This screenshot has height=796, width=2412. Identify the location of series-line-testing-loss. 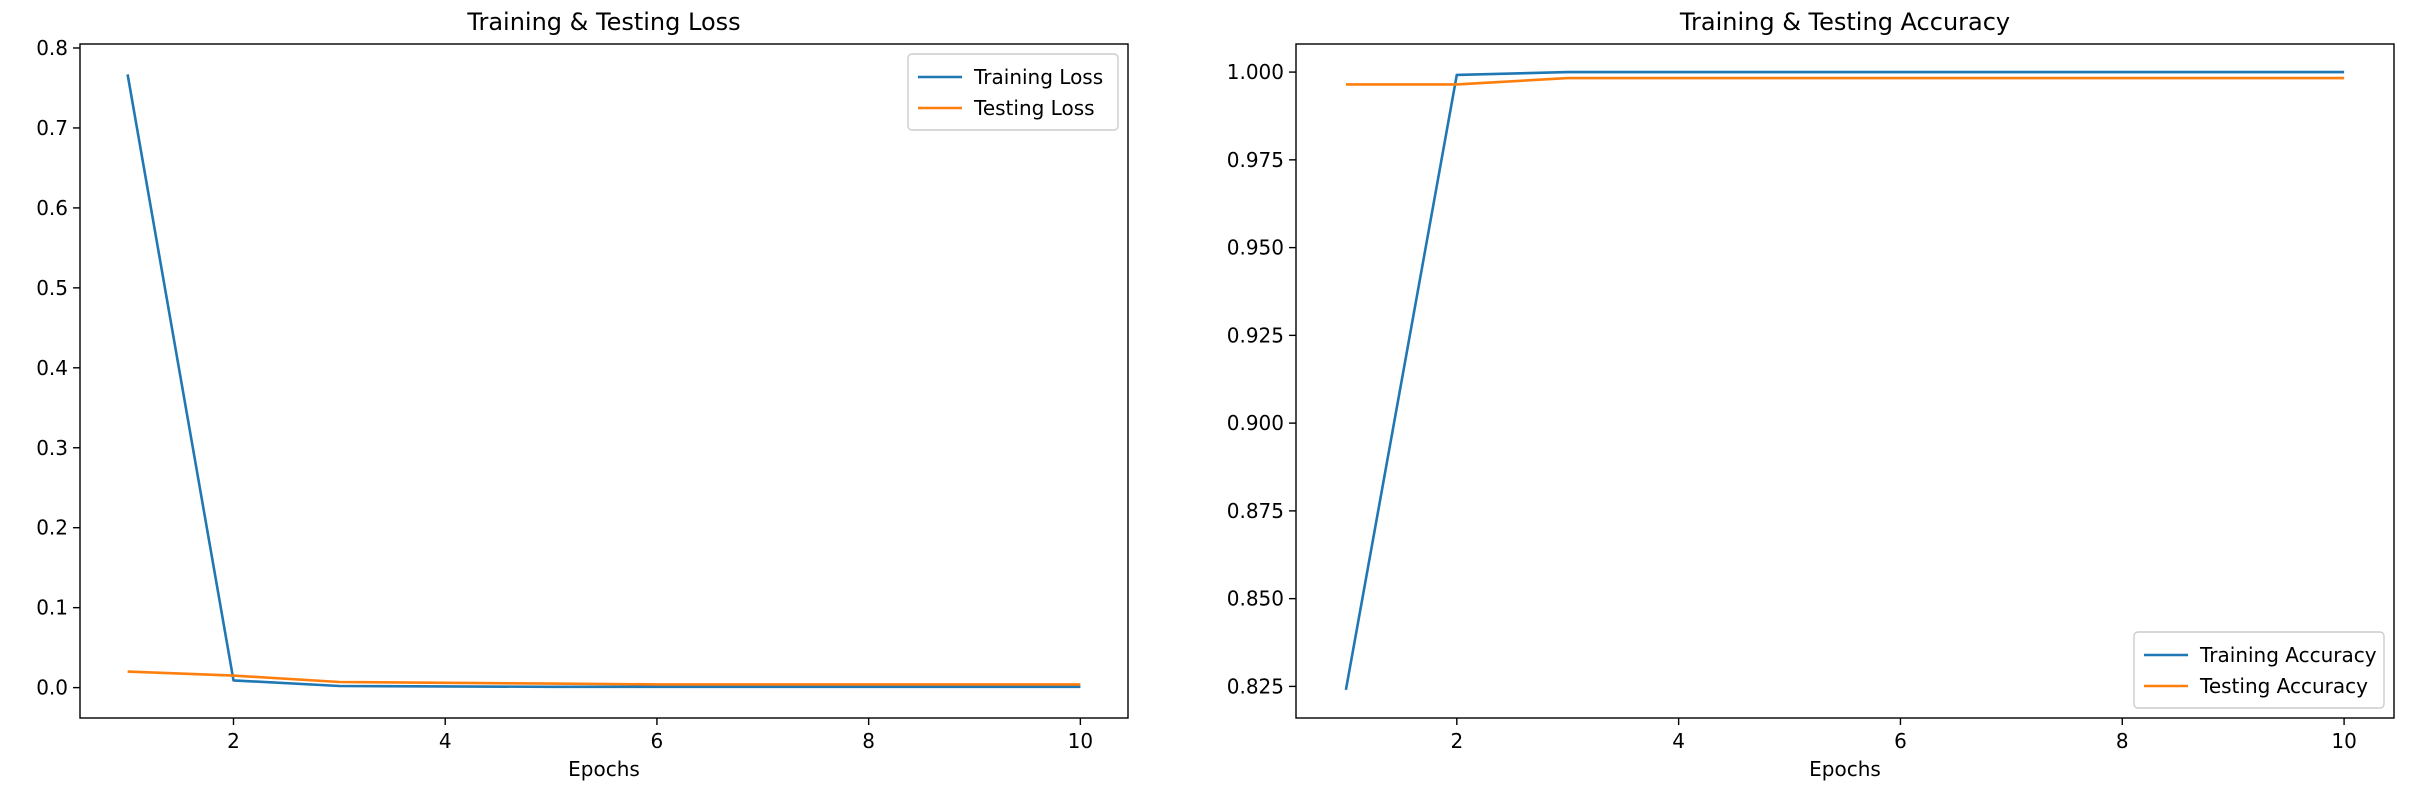
(604, 678).